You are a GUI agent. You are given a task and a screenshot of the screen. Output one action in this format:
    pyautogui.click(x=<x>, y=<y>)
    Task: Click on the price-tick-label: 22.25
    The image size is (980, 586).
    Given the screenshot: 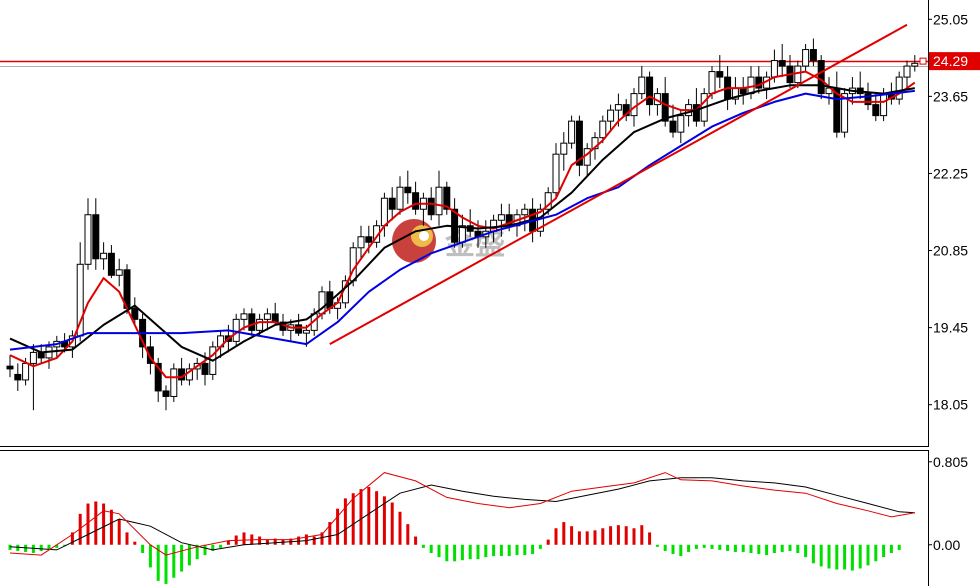 What is the action you would take?
    pyautogui.click(x=950, y=173)
    